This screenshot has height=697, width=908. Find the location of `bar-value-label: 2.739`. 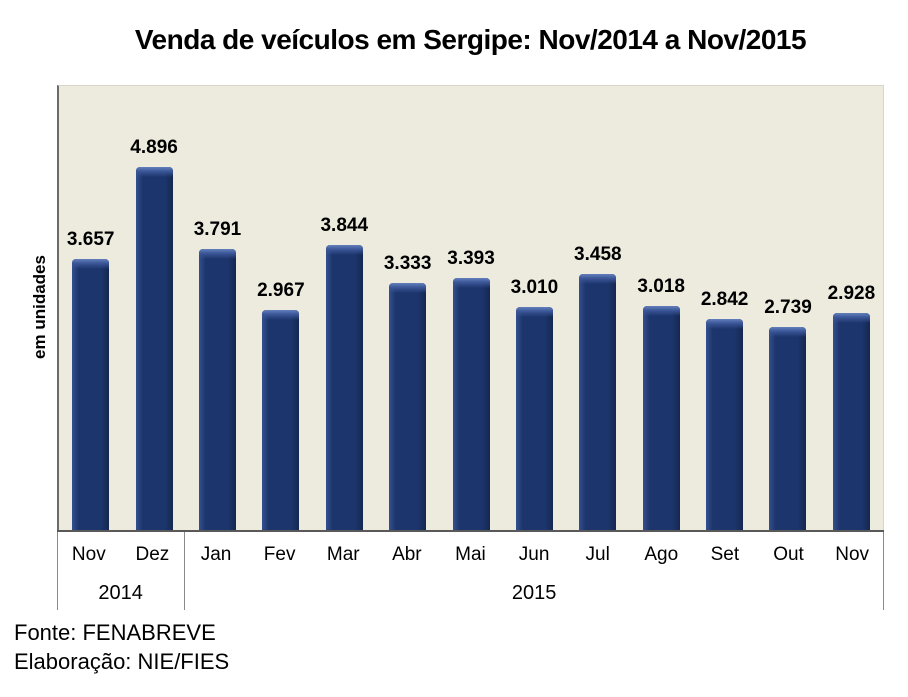

bar-value-label: 2.739 is located at coordinates (788, 307).